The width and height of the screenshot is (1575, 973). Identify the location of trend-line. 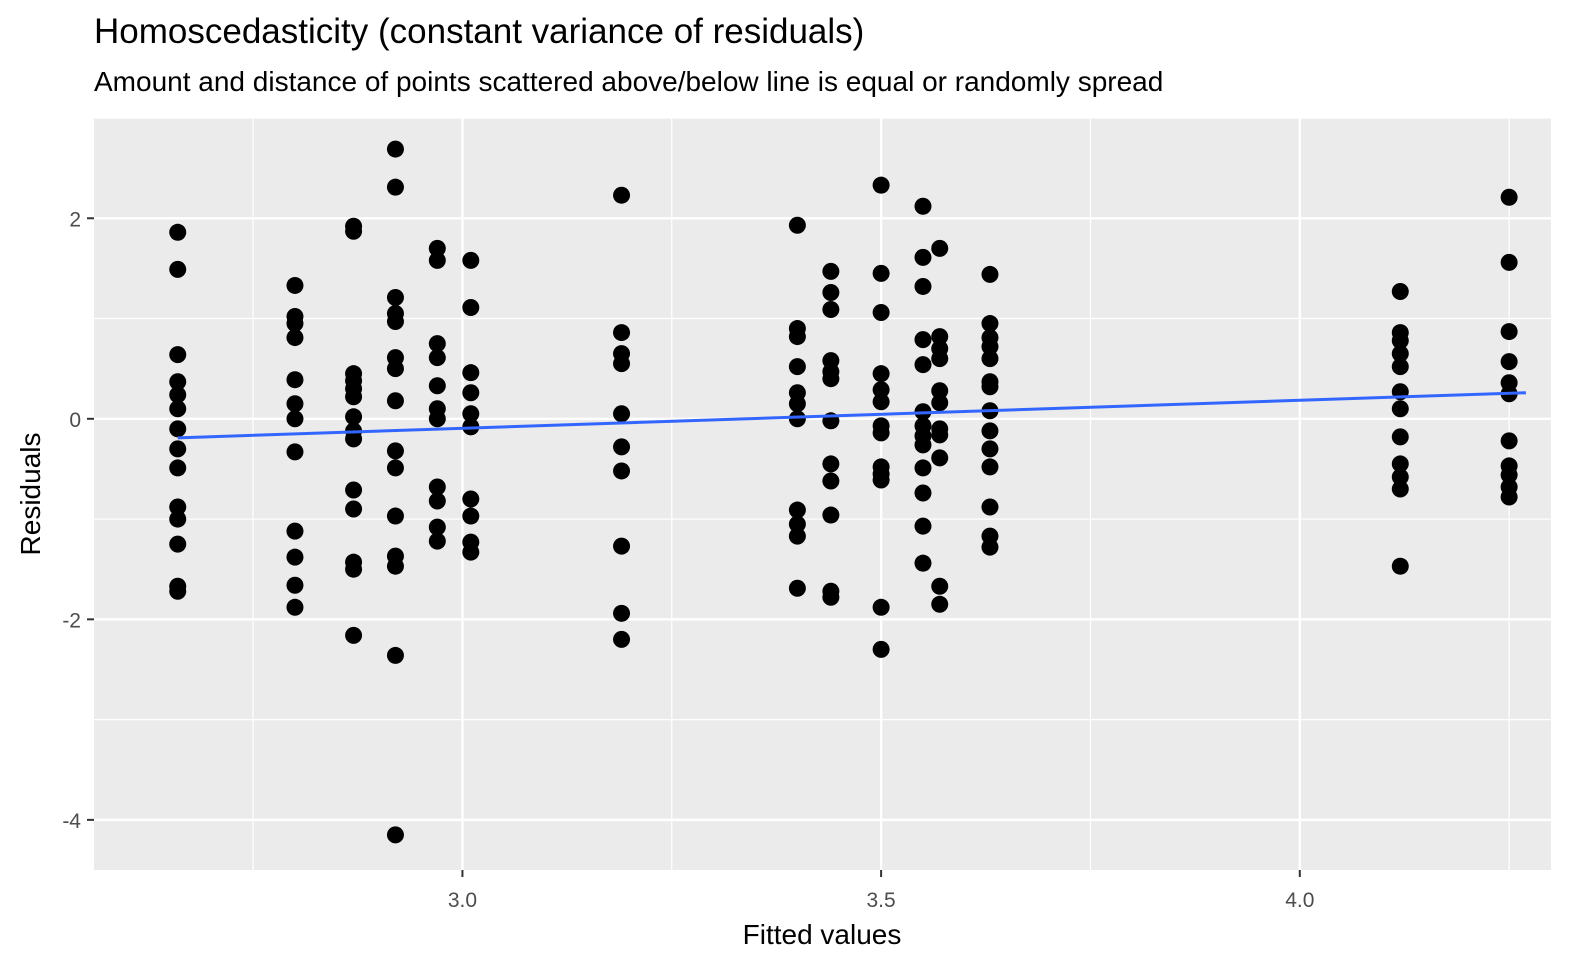
(851, 415).